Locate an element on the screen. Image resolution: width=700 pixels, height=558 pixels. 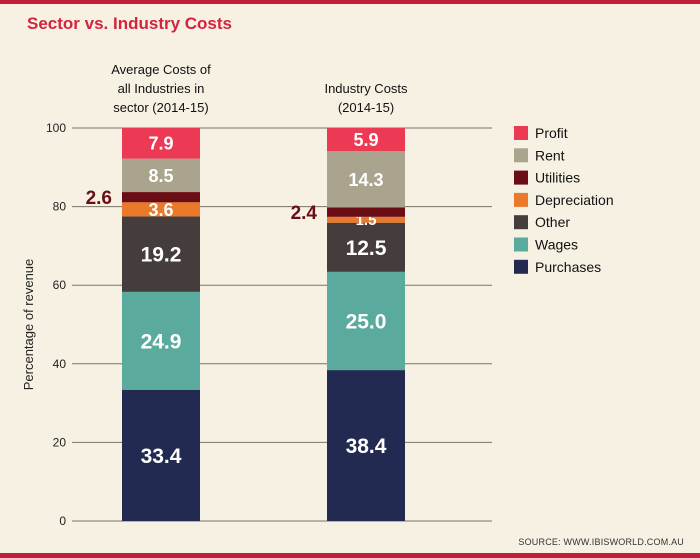
legend-swatch-wages is located at coordinates (521, 244).